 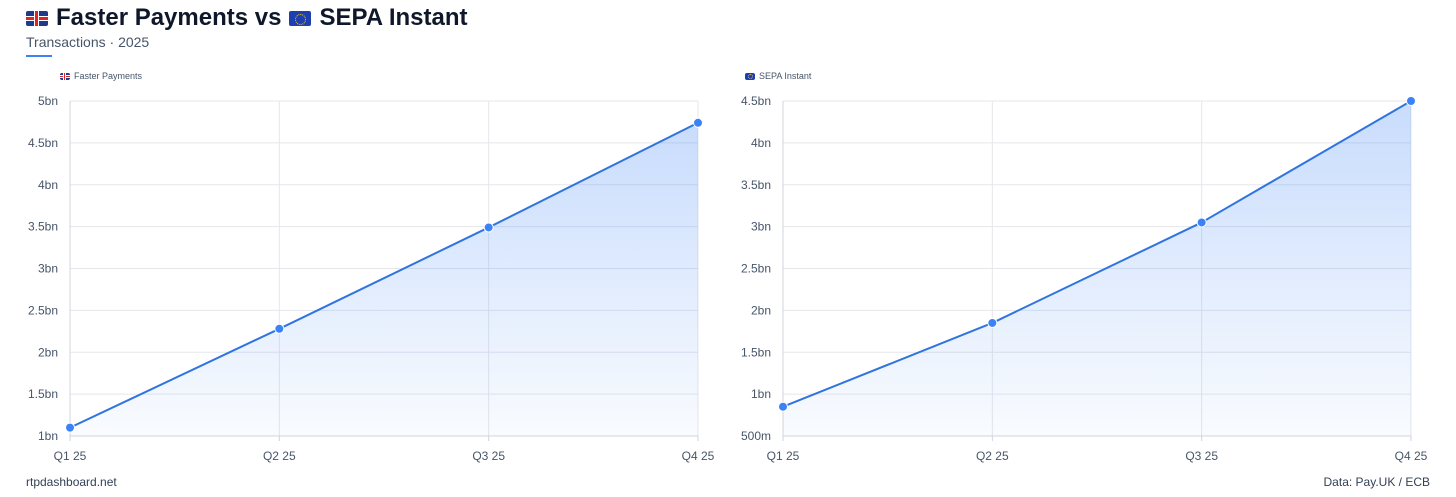 What do you see at coordinates (756, 436) in the screenshot?
I see `y-tick-label: 500m` at bounding box center [756, 436].